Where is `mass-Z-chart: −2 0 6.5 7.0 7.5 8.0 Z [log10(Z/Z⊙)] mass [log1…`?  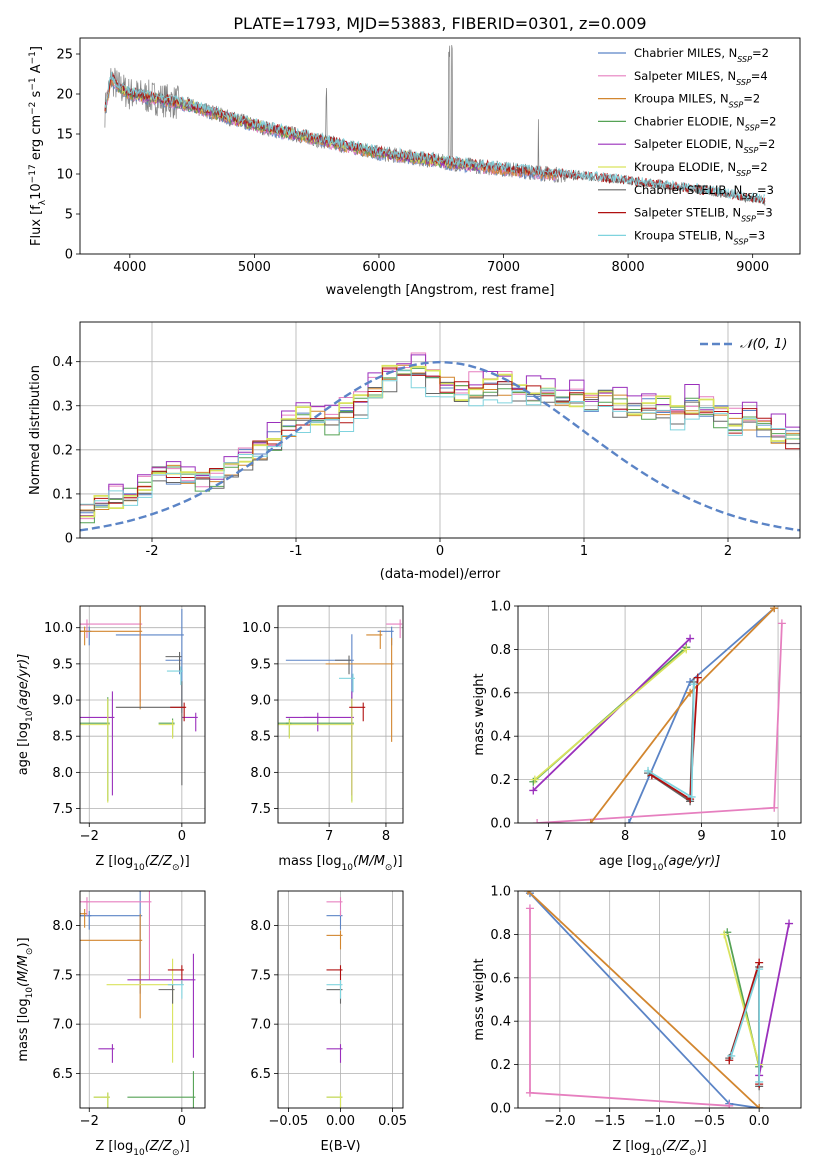 mass-Z-chart: −2 0 6.5 7.0 7.5 8.0 Z [log10(Z/Z⊙)] mass [log1… is located at coordinates (111, 1024).